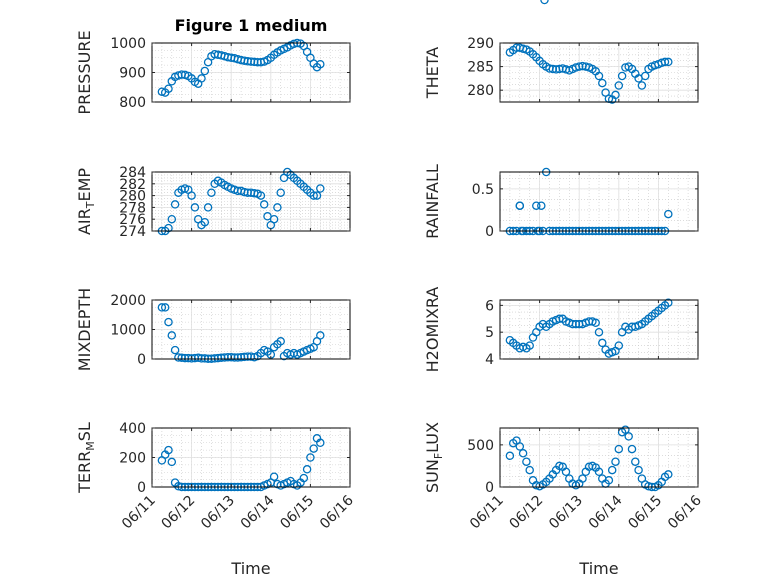  I want to click on y-tick-label: 5, so click(489, 333).